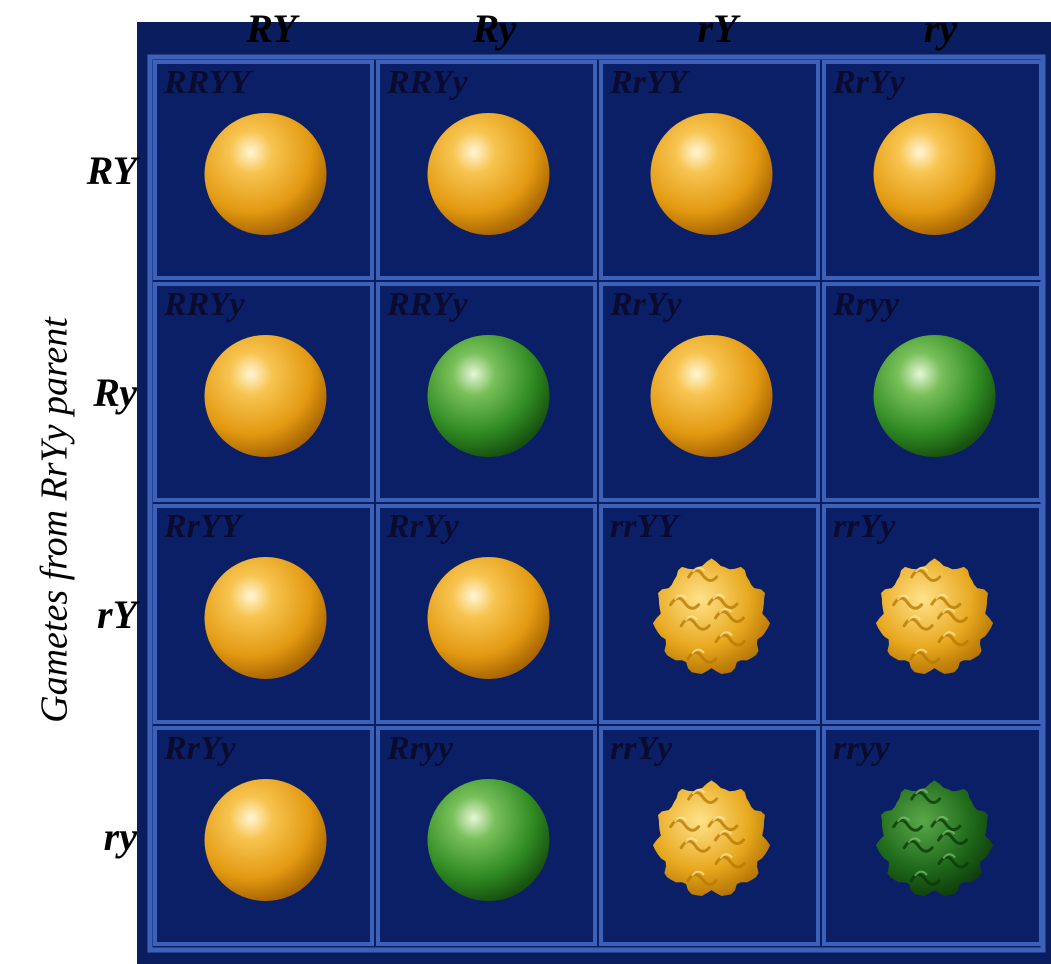 This screenshot has width=1051, height=964. What do you see at coordinates (121, 836) in the screenshot?
I see `row-header: ry` at bounding box center [121, 836].